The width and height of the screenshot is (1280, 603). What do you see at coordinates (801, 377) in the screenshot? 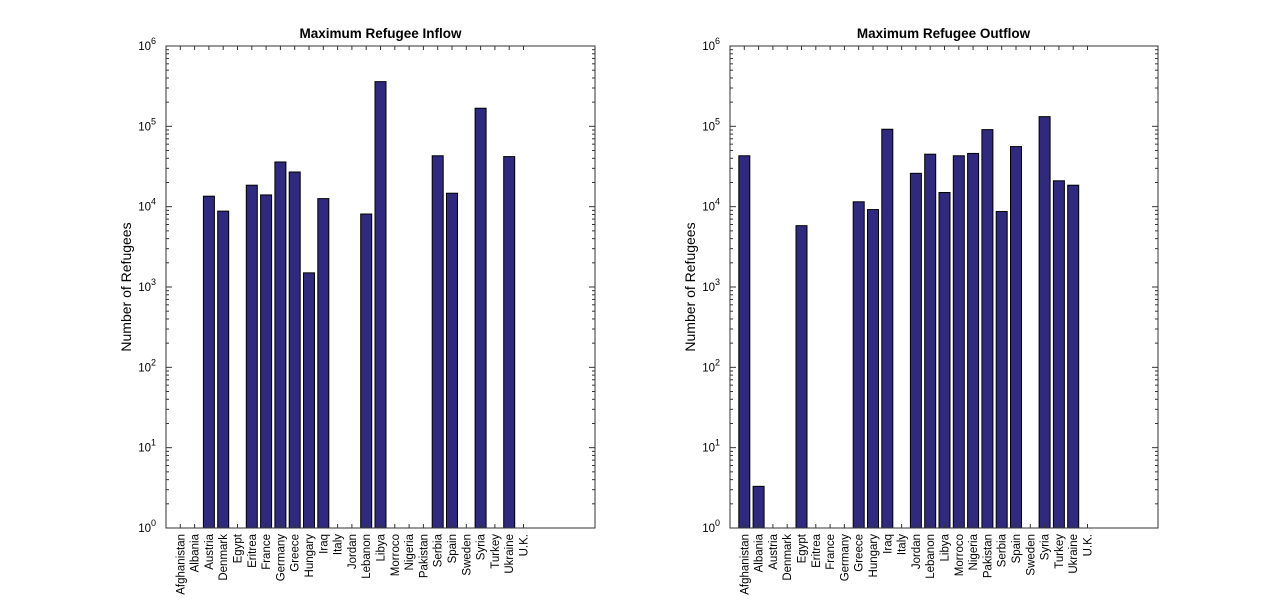
I see `bar-egypt` at bounding box center [801, 377].